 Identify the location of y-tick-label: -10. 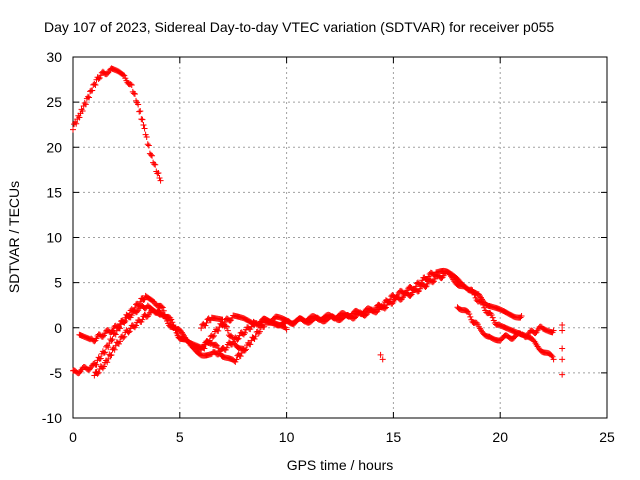
(52, 418).